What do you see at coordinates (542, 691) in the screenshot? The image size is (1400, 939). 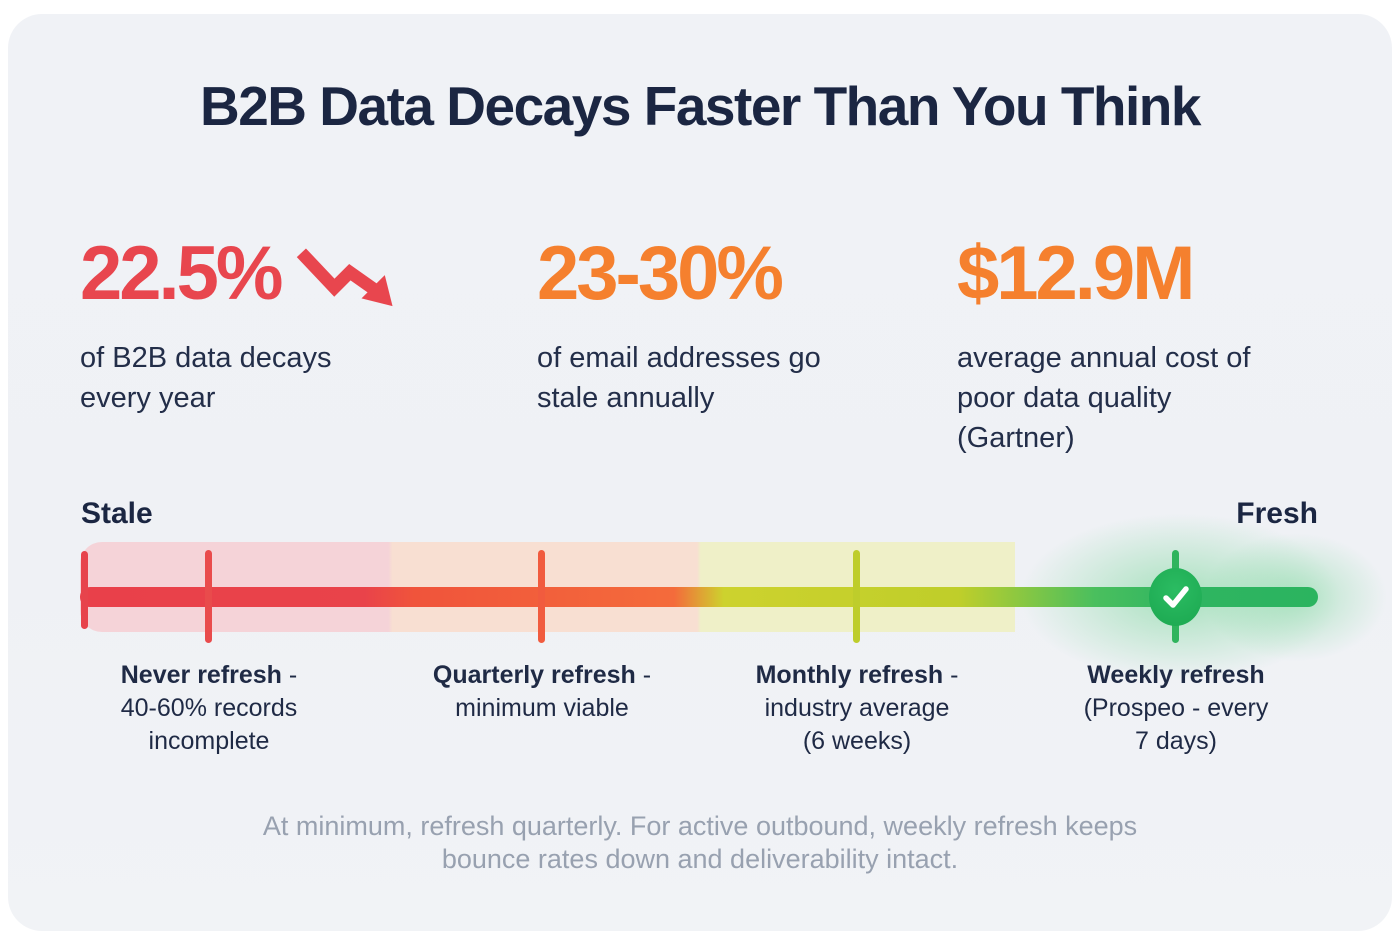 I see `point-quarterly-refresh: Quarterly refresh - minimum viable` at bounding box center [542, 691].